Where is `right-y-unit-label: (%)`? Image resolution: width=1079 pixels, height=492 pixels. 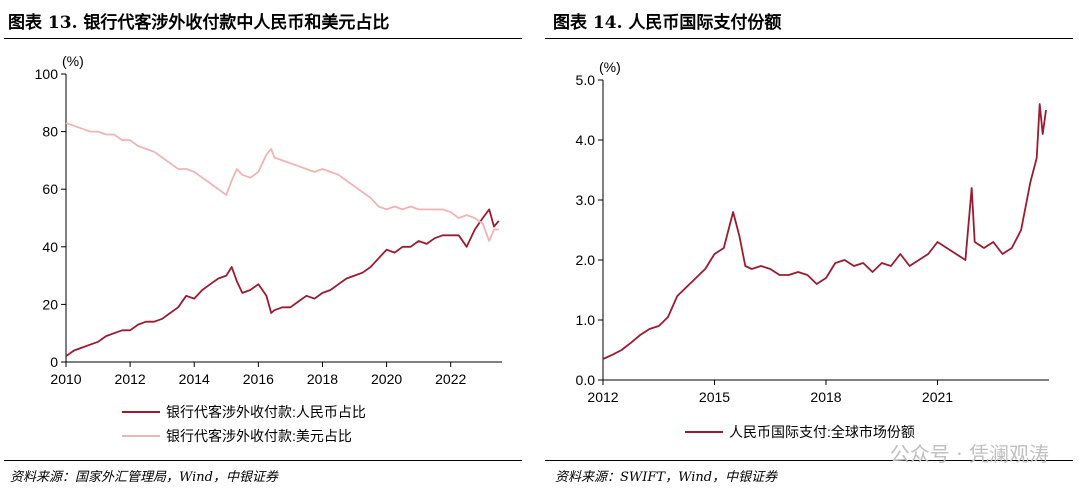
right-y-unit-label: (%) is located at coordinates (610, 67).